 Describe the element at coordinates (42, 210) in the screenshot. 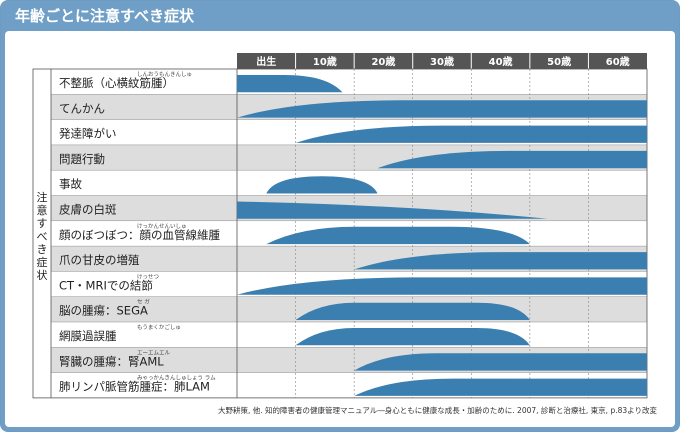

I see `category-label-char: 意` at that location.